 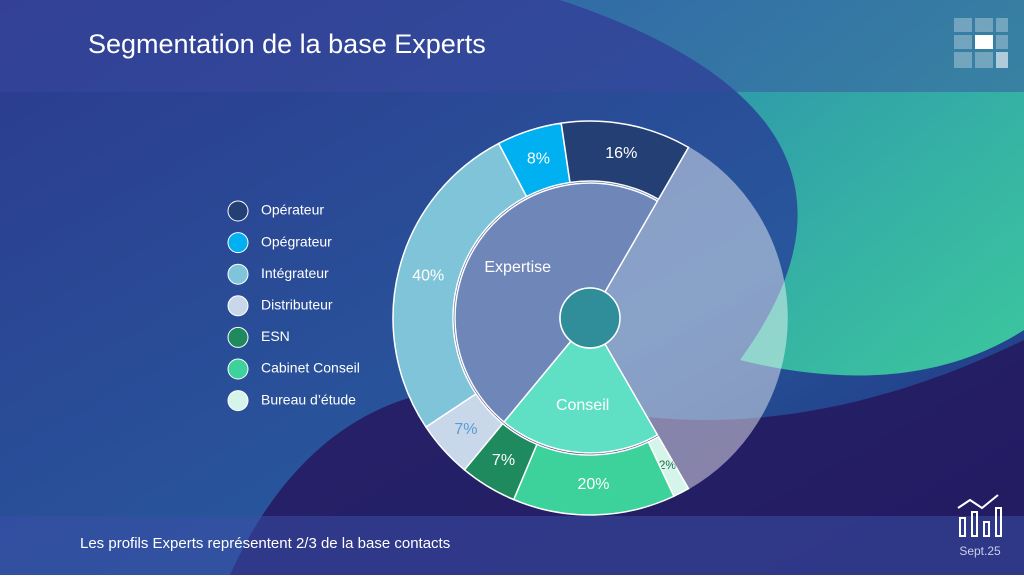 What do you see at coordinates (582, 405) in the screenshot?
I see `inner-label: Conseil` at bounding box center [582, 405].